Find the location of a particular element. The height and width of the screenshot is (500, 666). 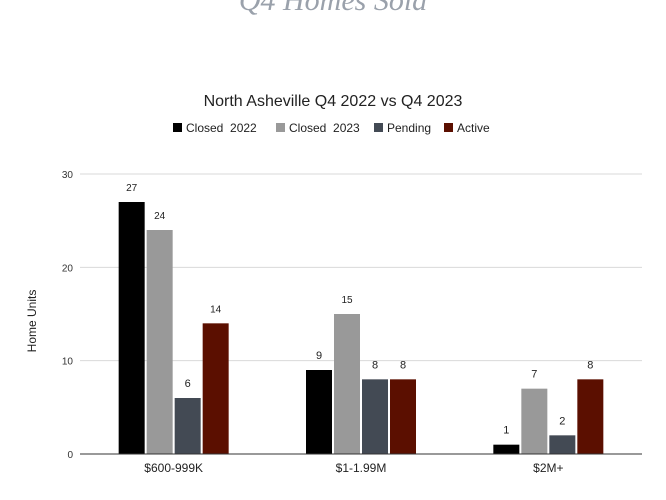

data-label: 14 is located at coordinates (216, 309).